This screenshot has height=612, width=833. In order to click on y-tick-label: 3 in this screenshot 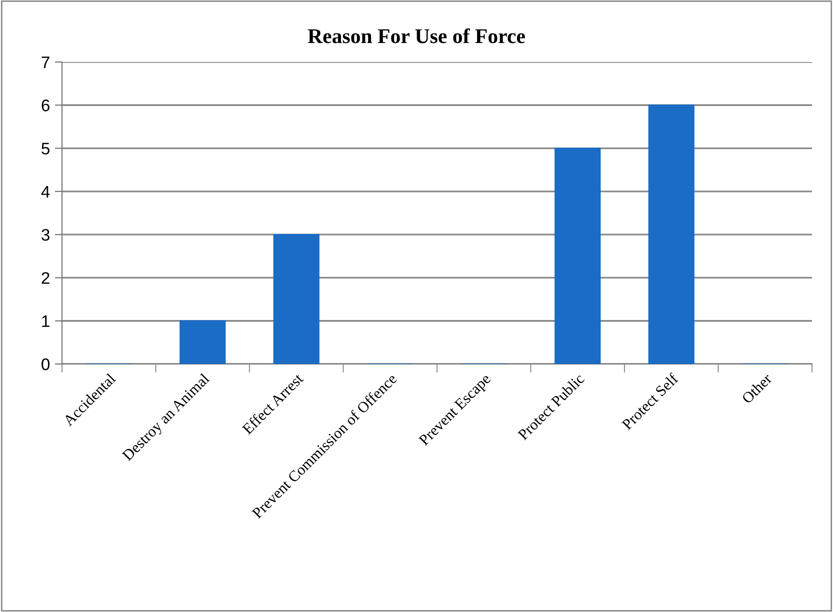, I will do `click(46, 234)`.